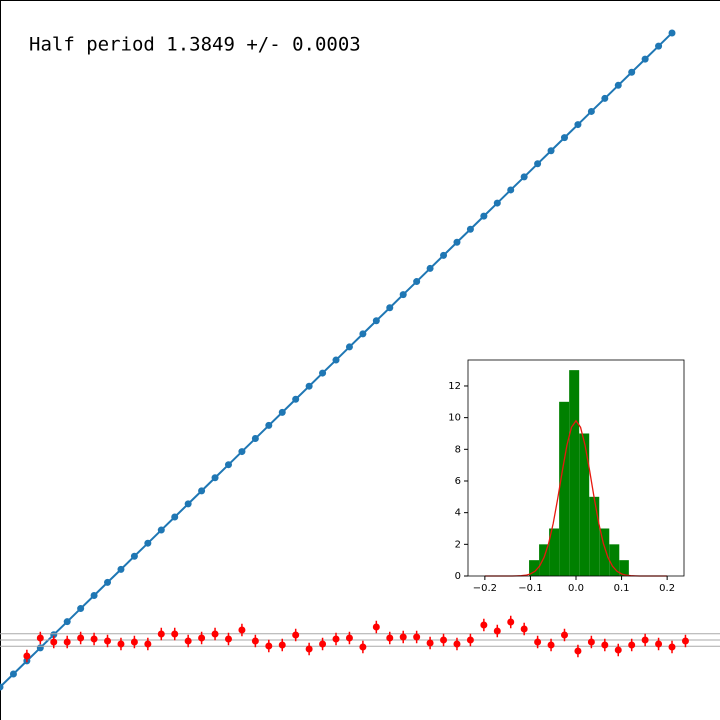 The width and height of the screenshot is (720, 720). What do you see at coordinates (667, 588) in the screenshot?
I see `x-tick-label: 0.2` at bounding box center [667, 588].